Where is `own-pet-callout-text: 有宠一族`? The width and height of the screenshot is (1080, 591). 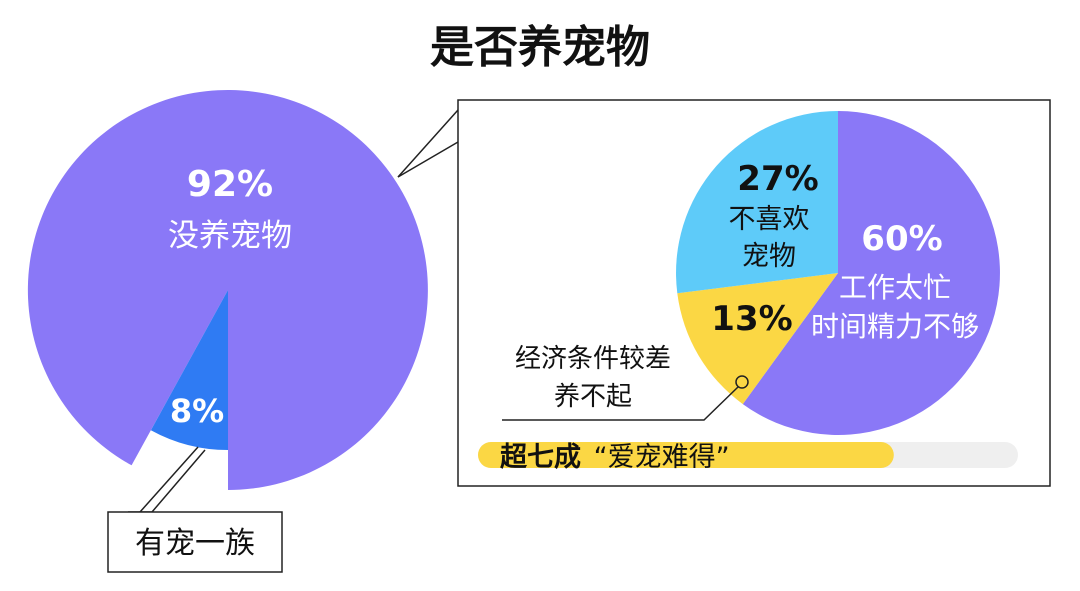 own-pet-callout-text: 有宠一族 is located at coordinates (195, 543).